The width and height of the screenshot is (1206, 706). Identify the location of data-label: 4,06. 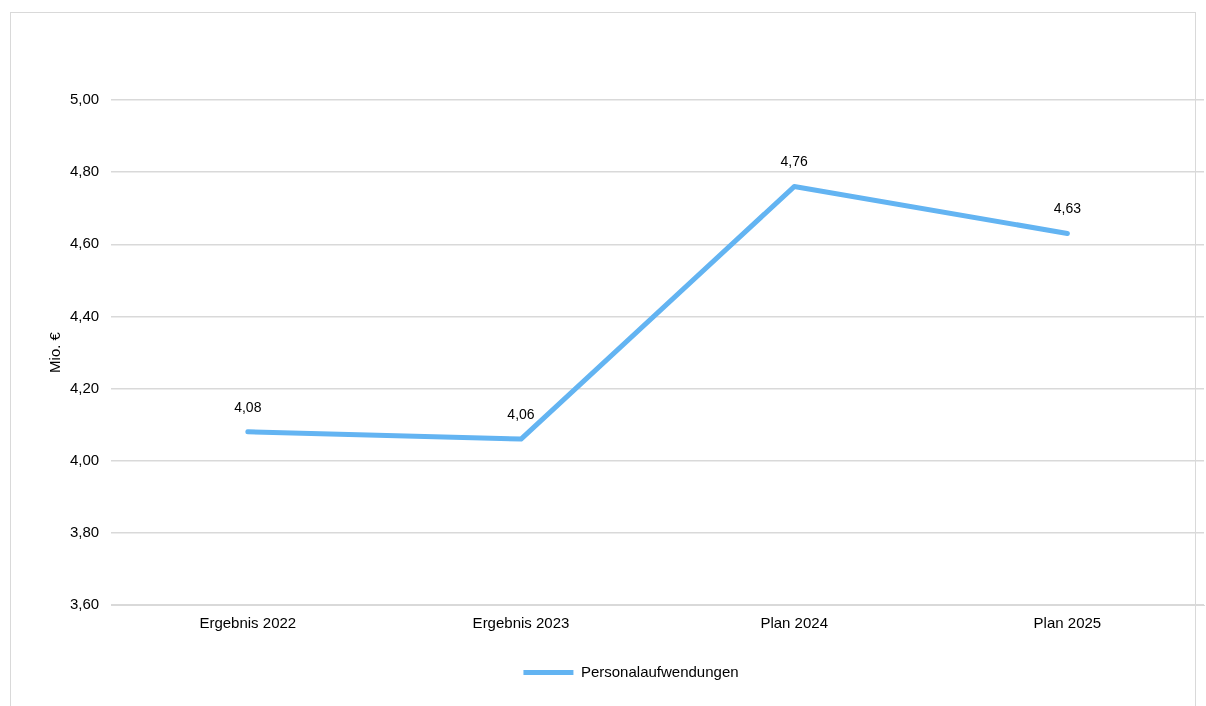
(521, 413).